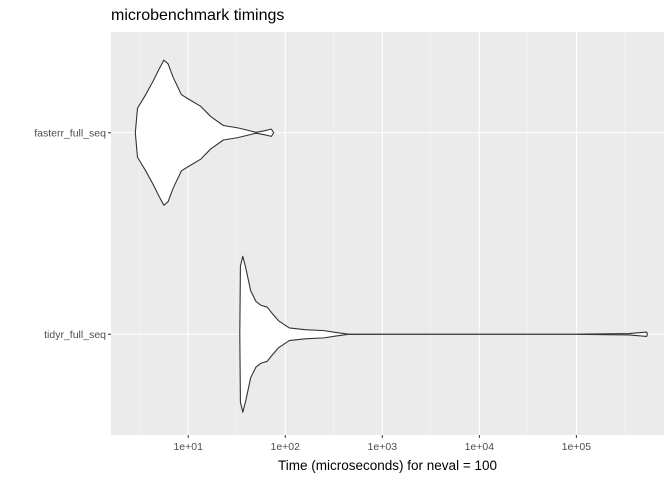 This screenshot has height=480, width=672. I want to click on x-tick-label: 1e+02, so click(286, 447).